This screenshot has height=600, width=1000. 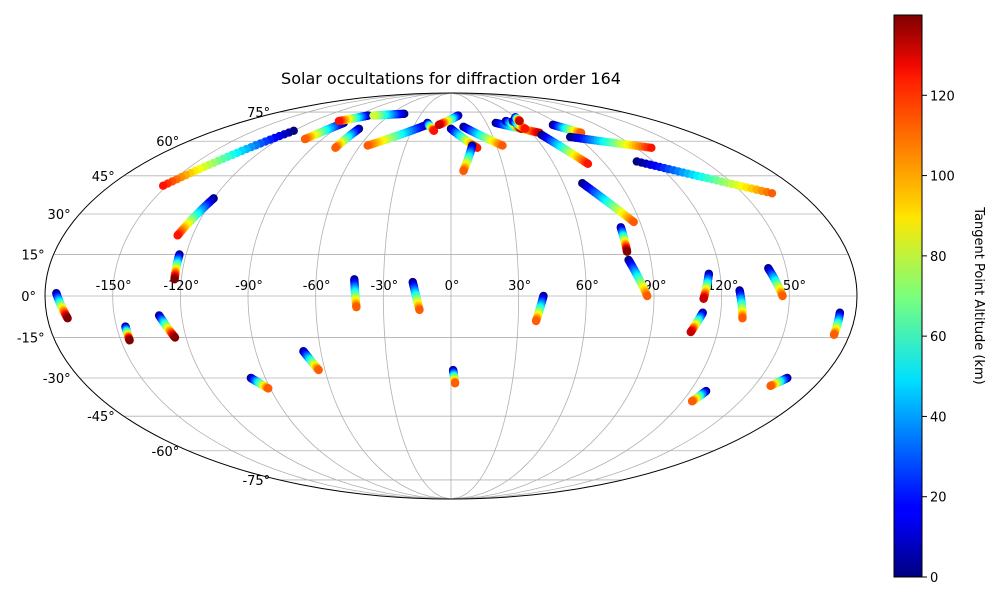 What do you see at coordinates (256, 481) in the screenshot?
I see `latitude-tick-label: -75°` at bounding box center [256, 481].